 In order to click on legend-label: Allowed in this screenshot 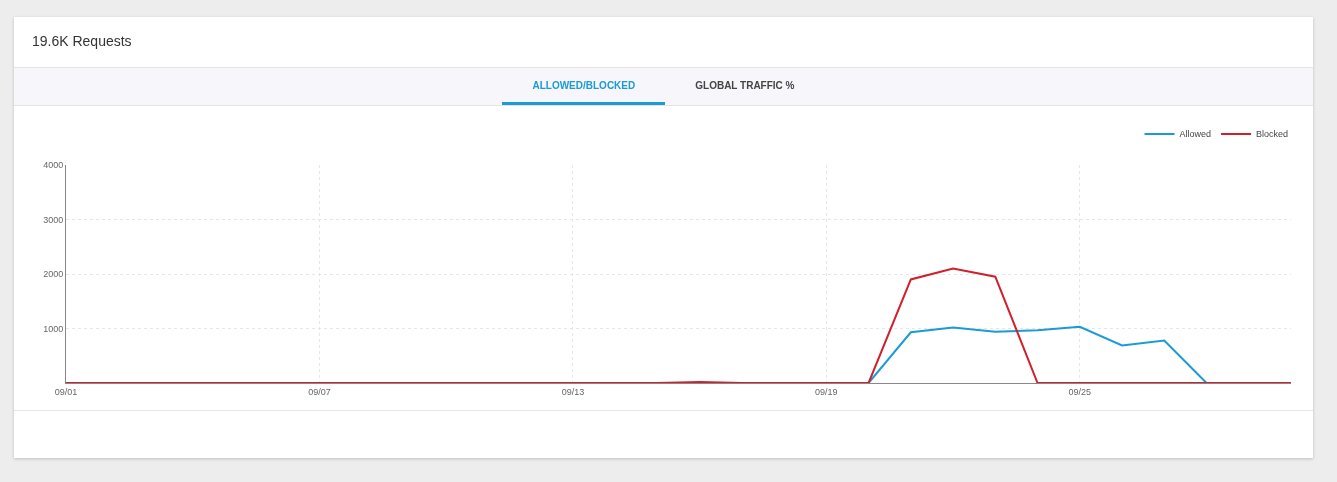, I will do `click(1195, 134)`.